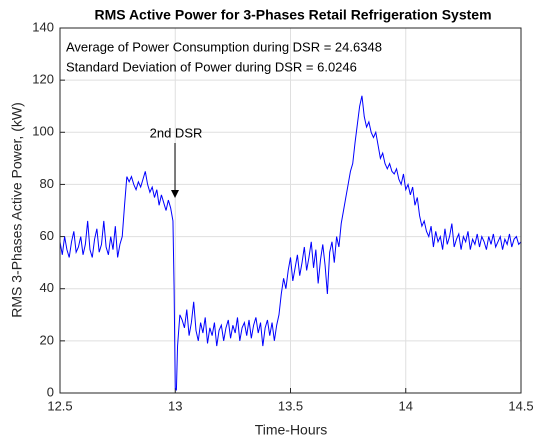 The height and width of the screenshot is (440, 535). I want to click on y-tick-label: 0, so click(50, 391).